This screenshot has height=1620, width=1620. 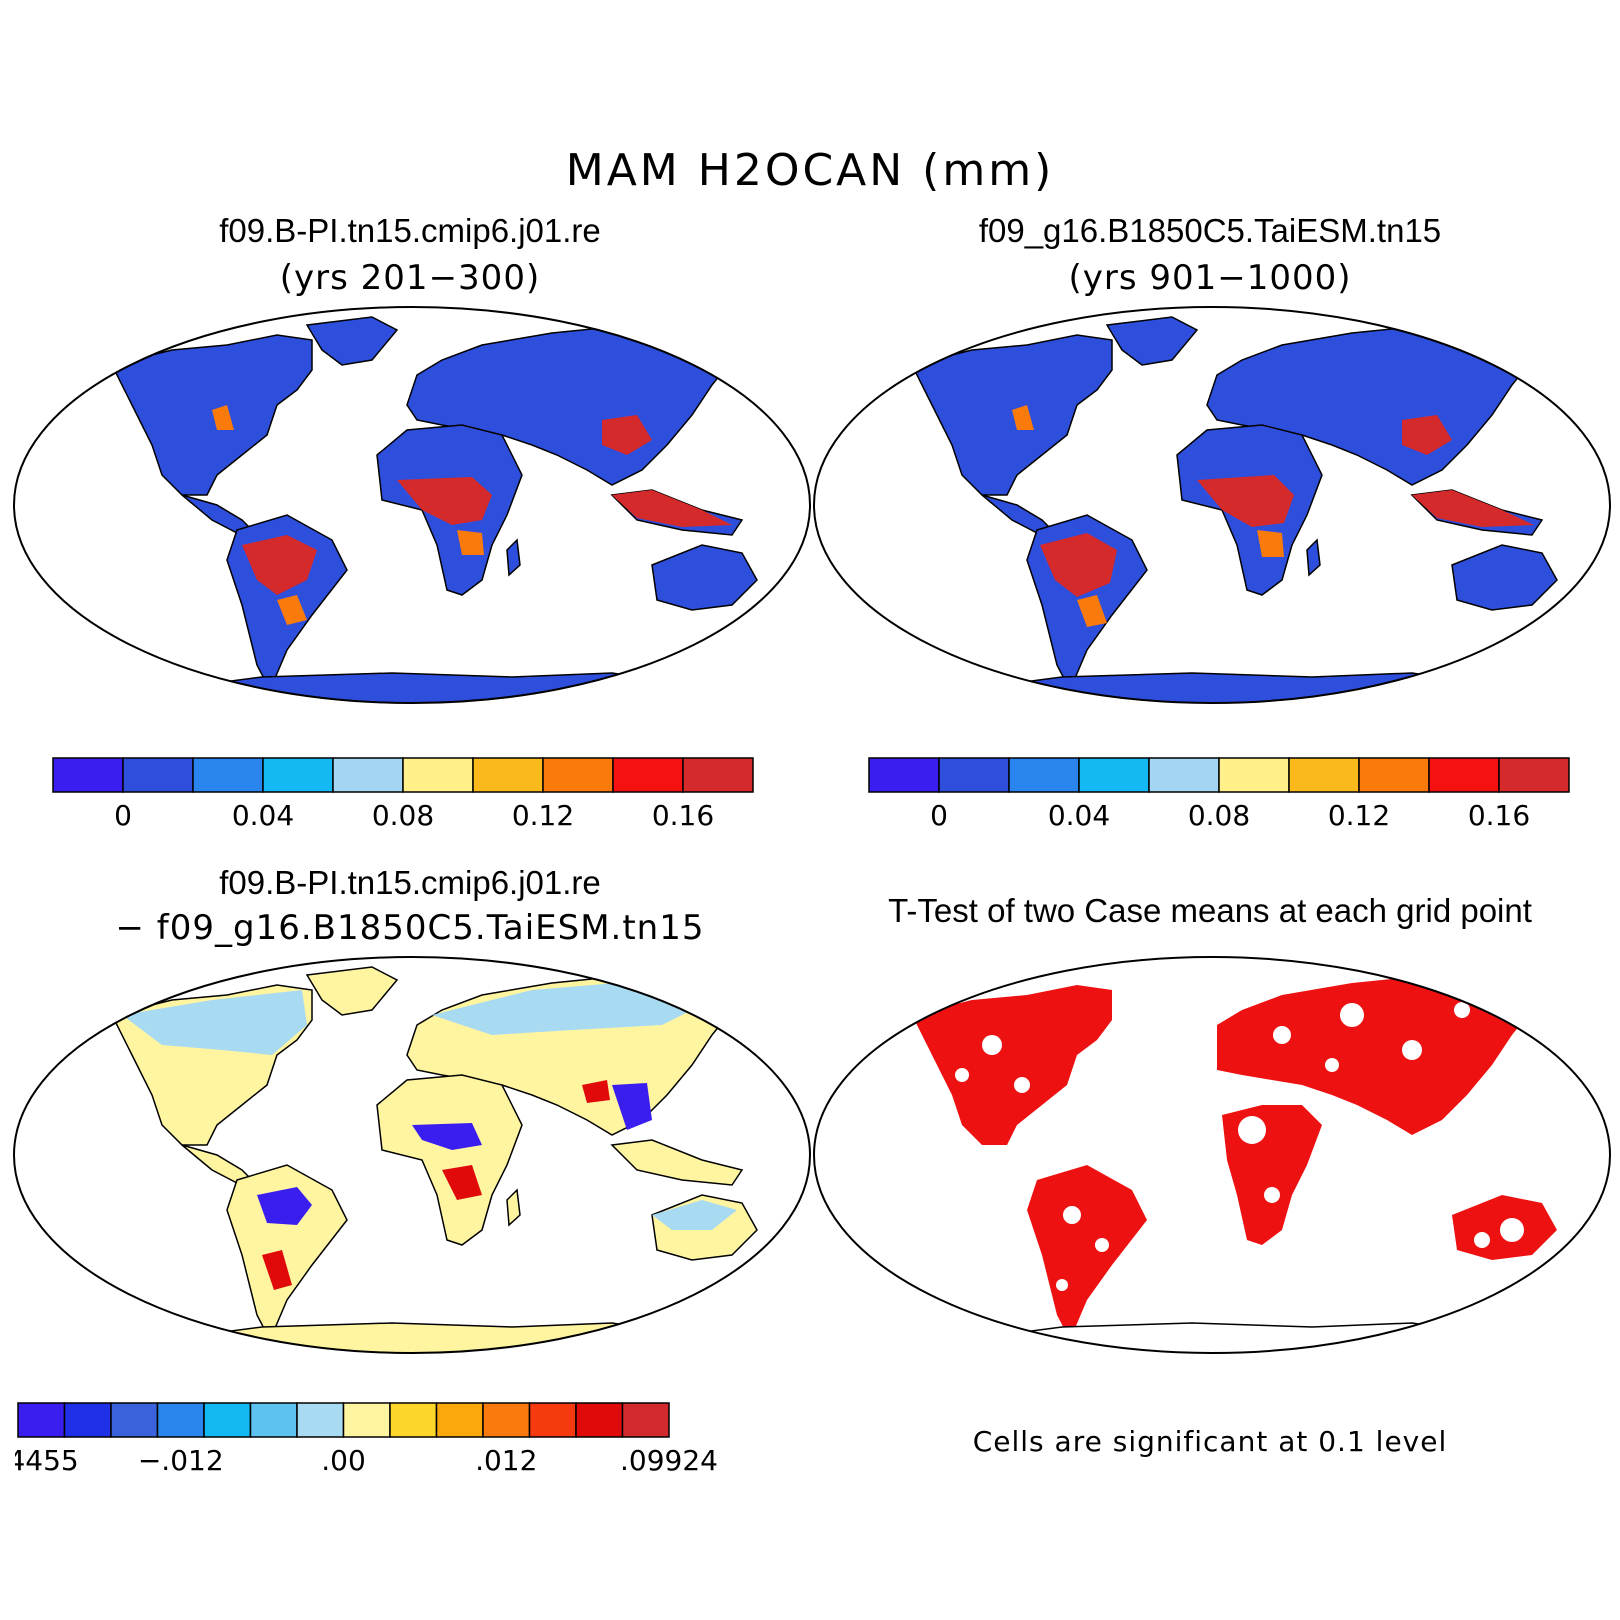 What do you see at coordinates (47, 1460) in the screenshot?
I see `colorbar-tick-label: −.34455` at bounding box center [47, 1460].